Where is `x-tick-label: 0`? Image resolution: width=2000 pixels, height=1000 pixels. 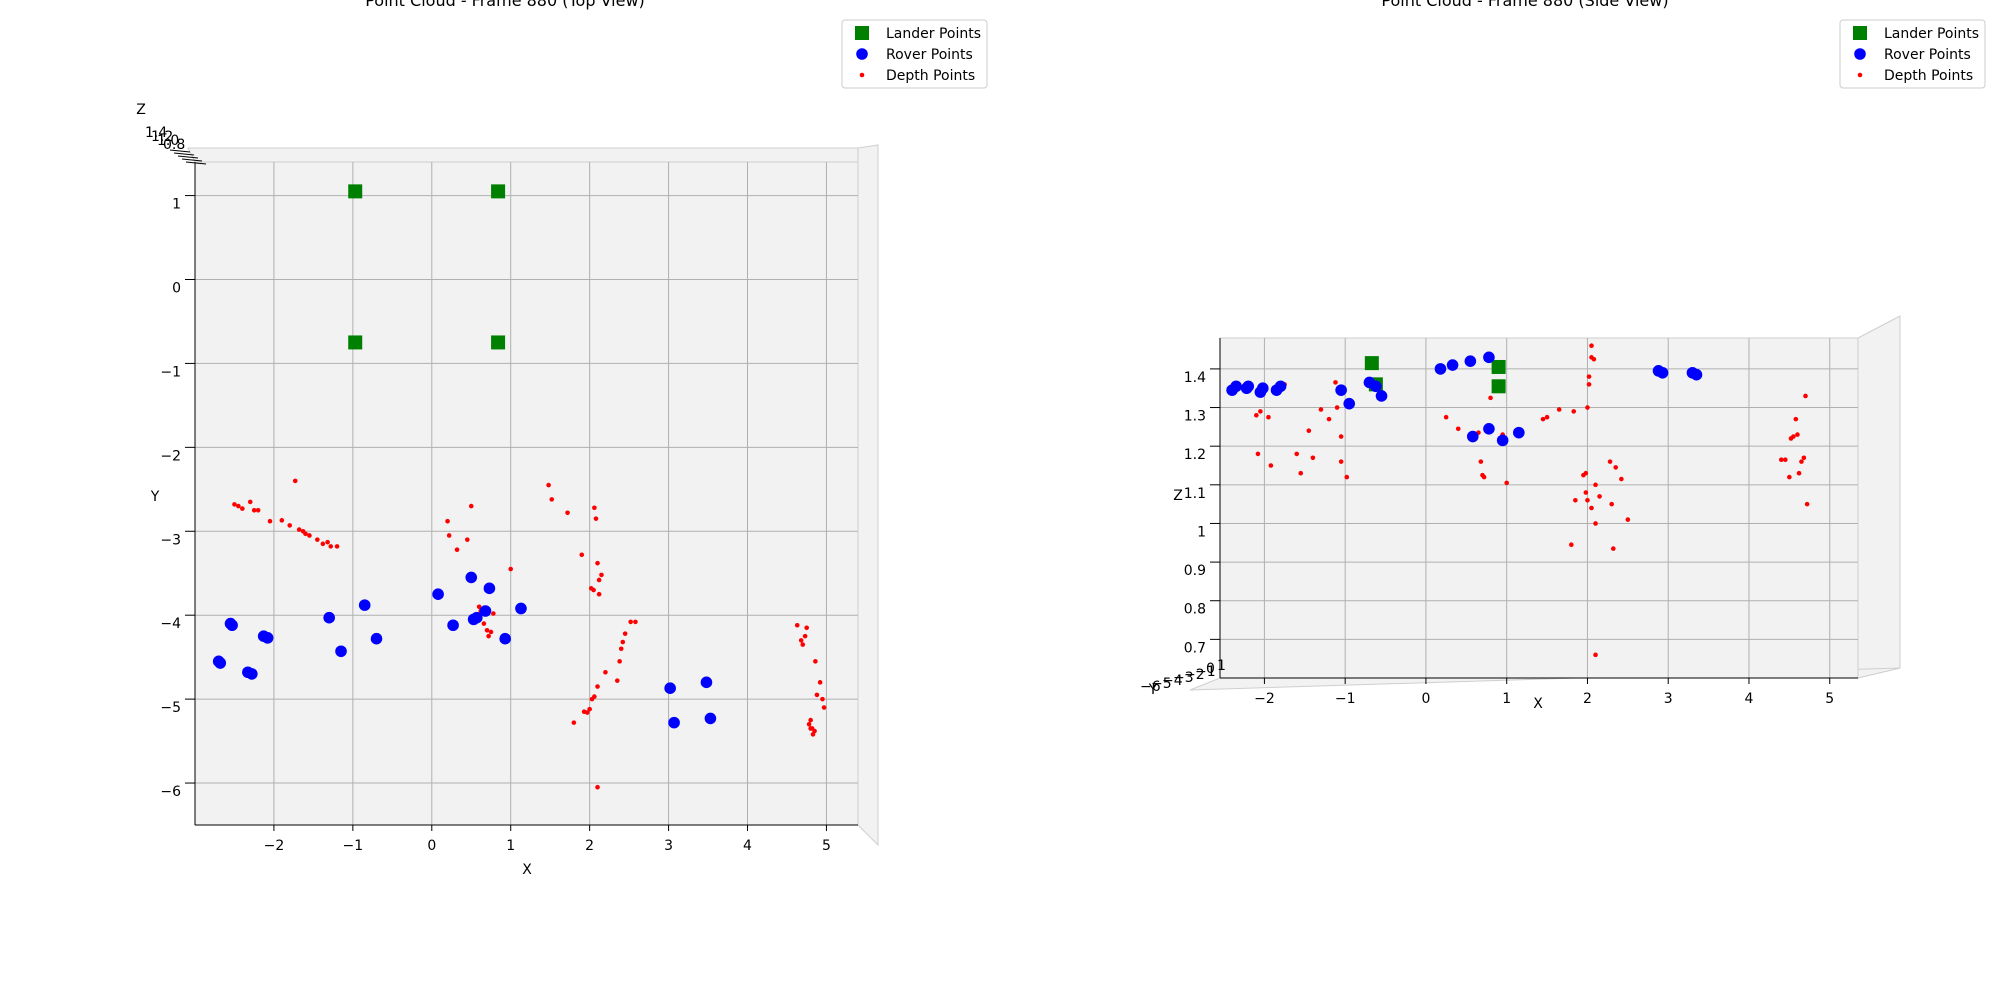 x-tick-label: 0 is located at coordinates (1425, 699).